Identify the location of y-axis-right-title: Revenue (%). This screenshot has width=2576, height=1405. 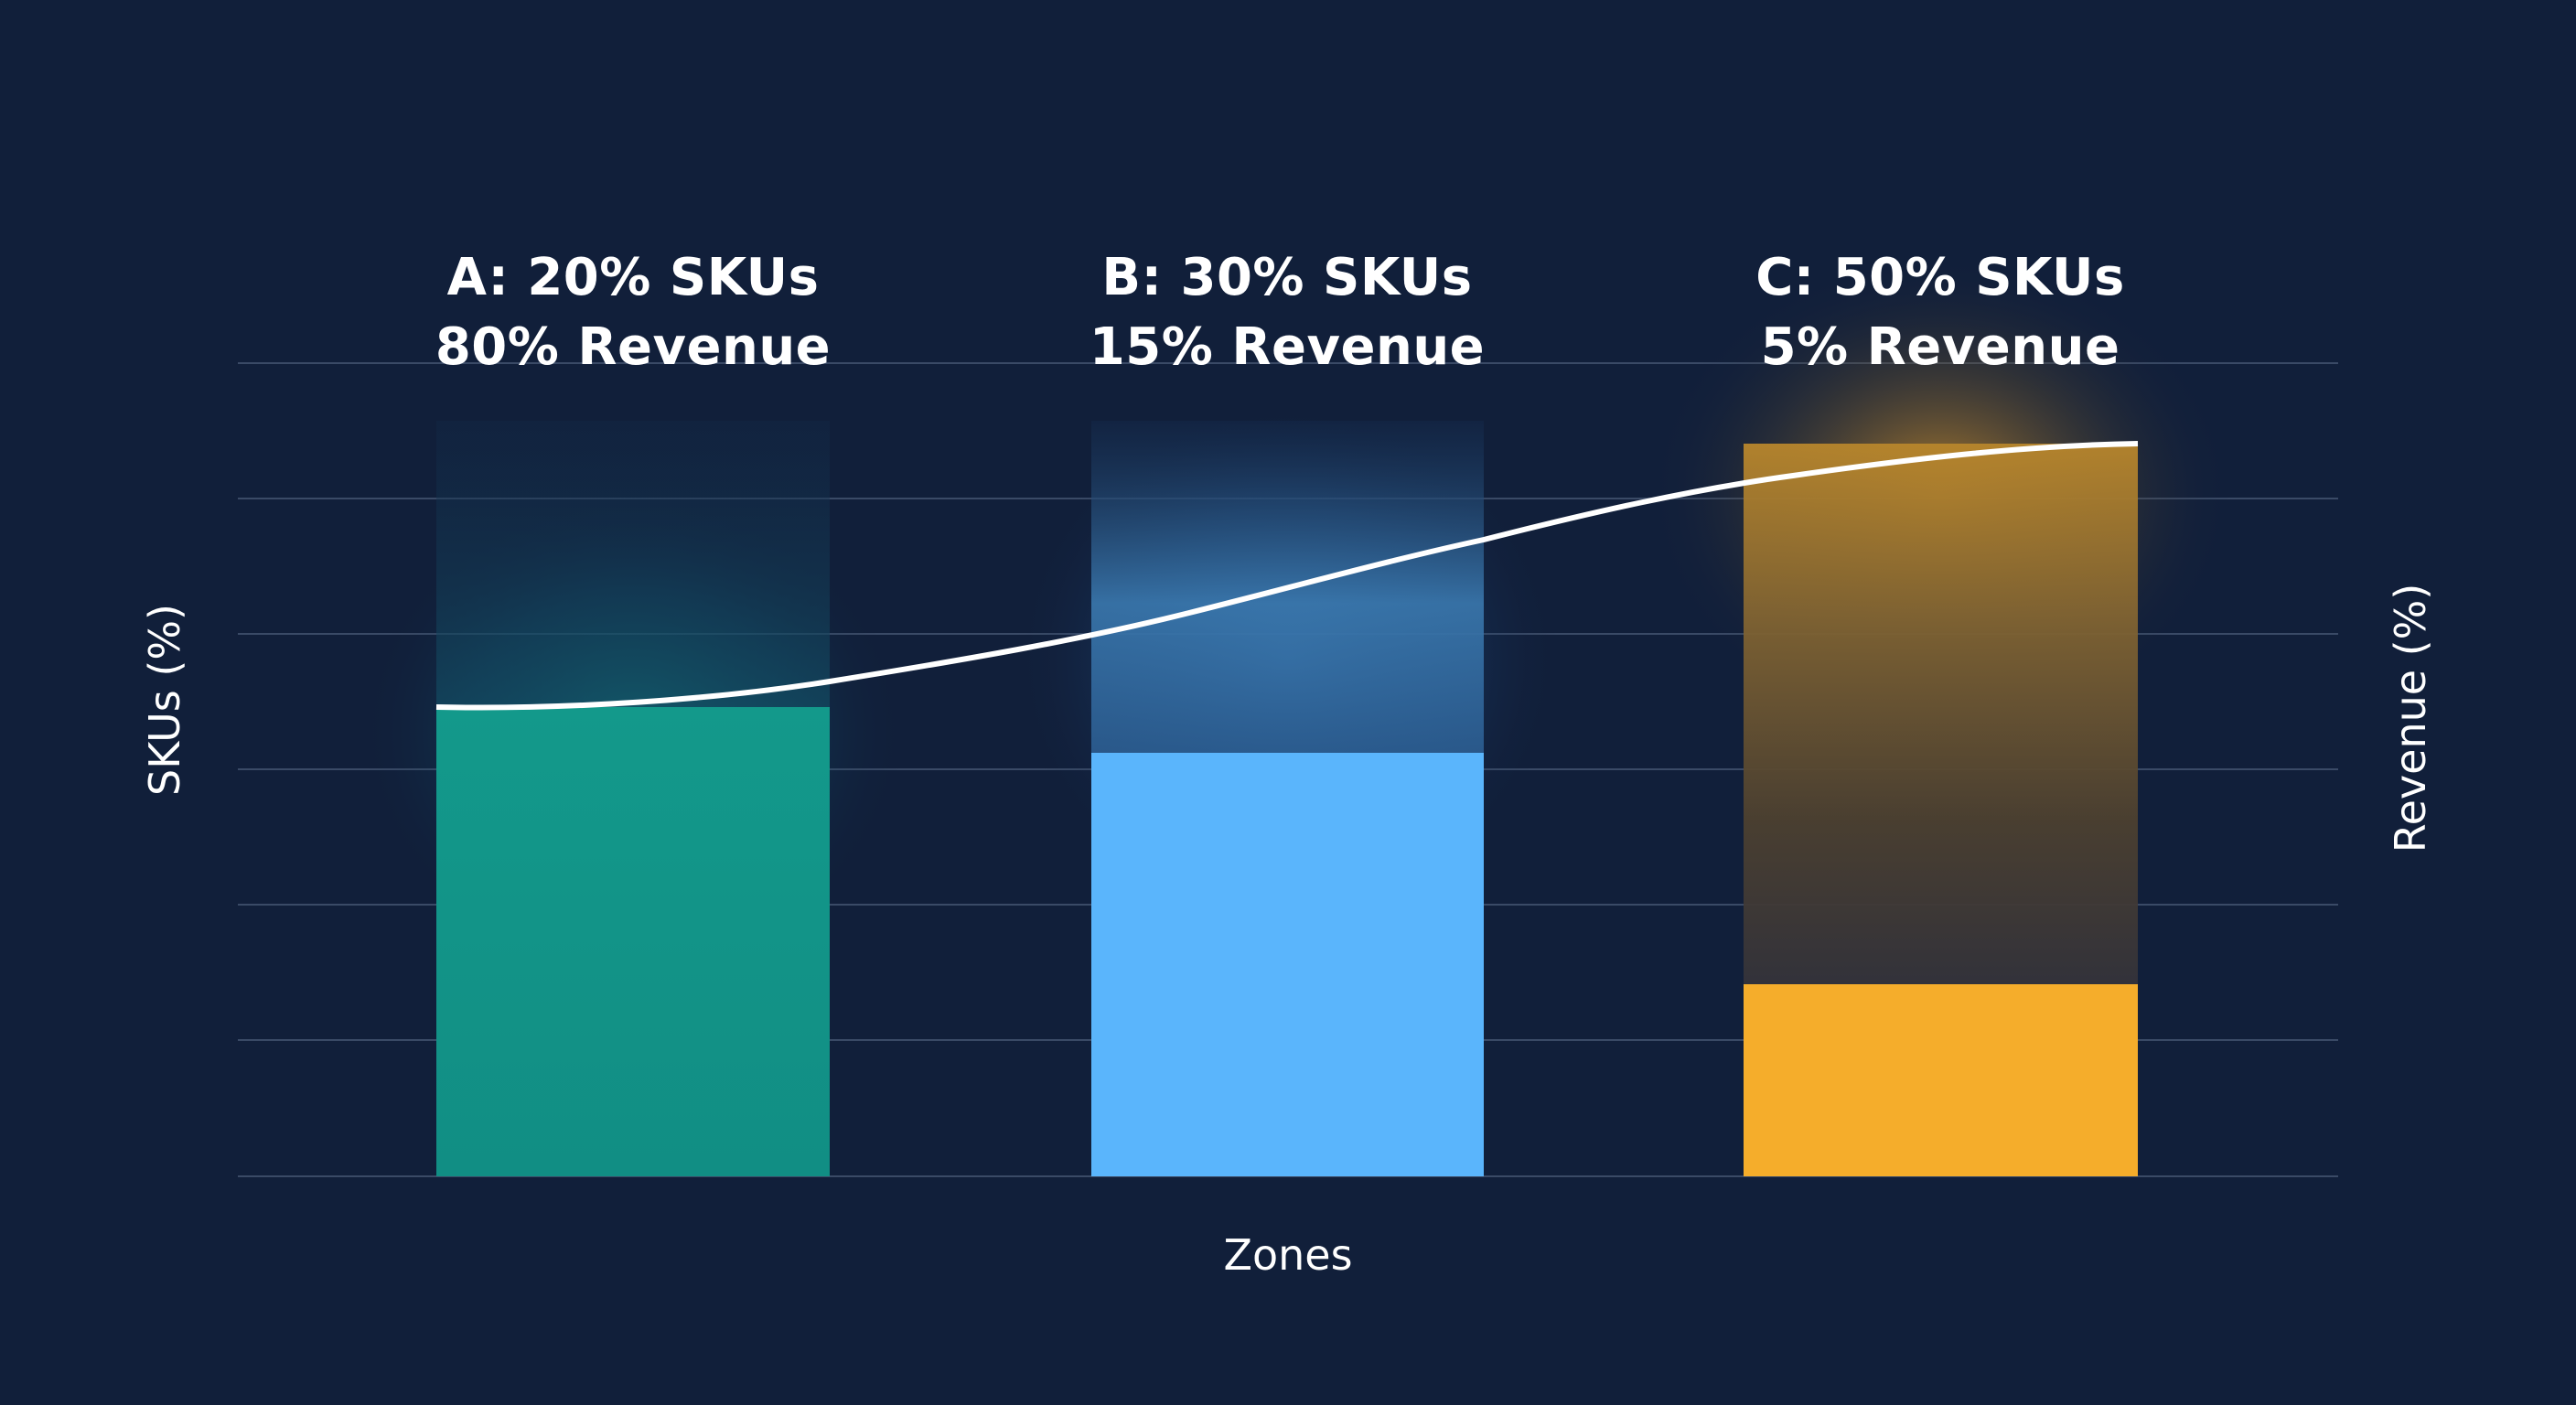
(2410, 718).